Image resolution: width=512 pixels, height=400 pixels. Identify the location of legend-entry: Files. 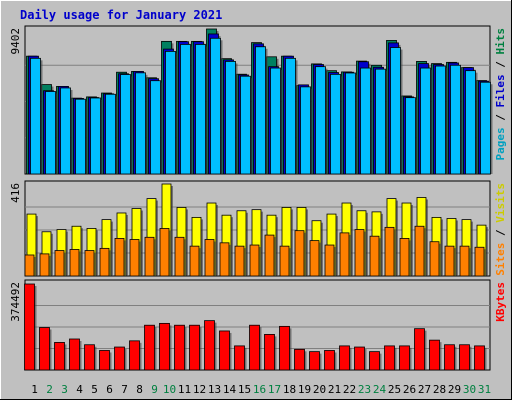
(500, 90).